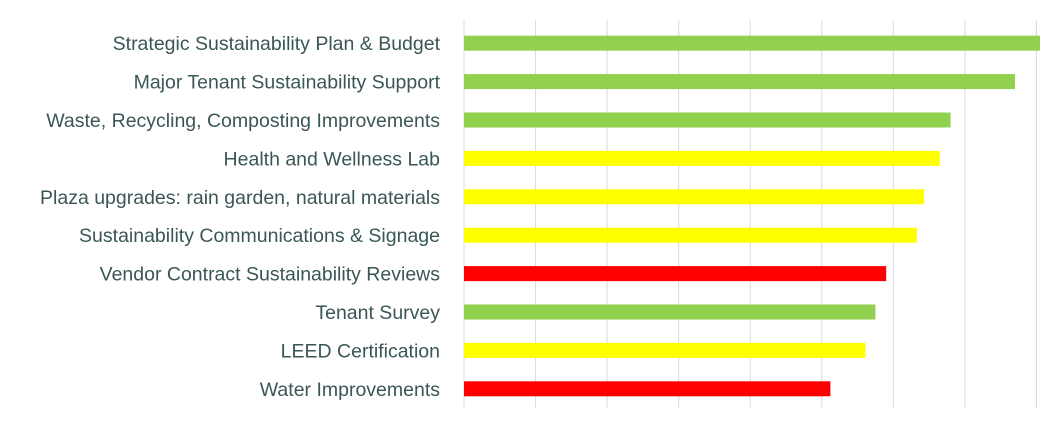 This screenshot has width=1057, height=426. I want to click on category-label: Strategic Sustainability Plan & Budget, so click(277, 44).